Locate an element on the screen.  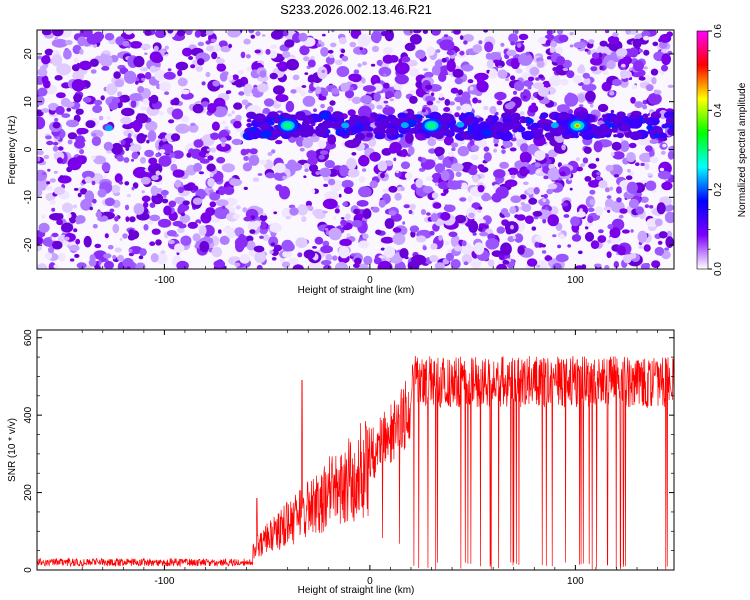
snr-xtick-label: 0 is located at coordinates (370, 581).